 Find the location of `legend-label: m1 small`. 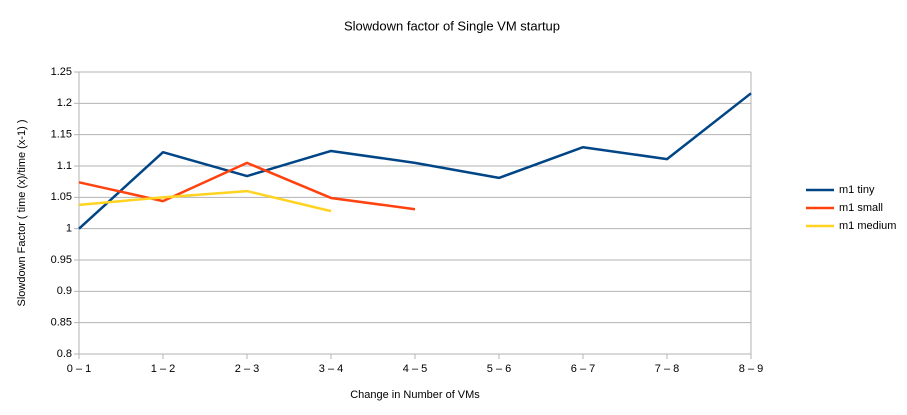

legend-label: m1 small is located at coordinates (861, 208).